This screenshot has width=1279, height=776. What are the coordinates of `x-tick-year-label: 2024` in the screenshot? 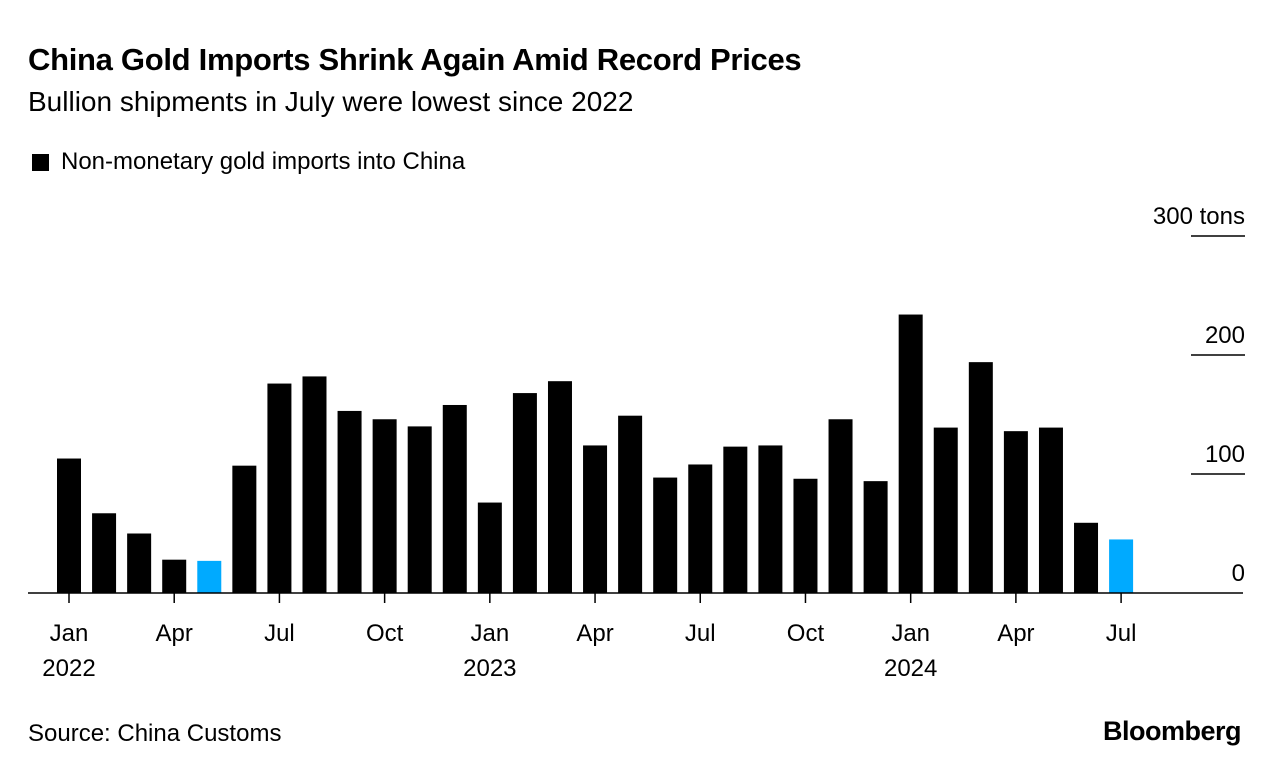 It's located at (910, 668).